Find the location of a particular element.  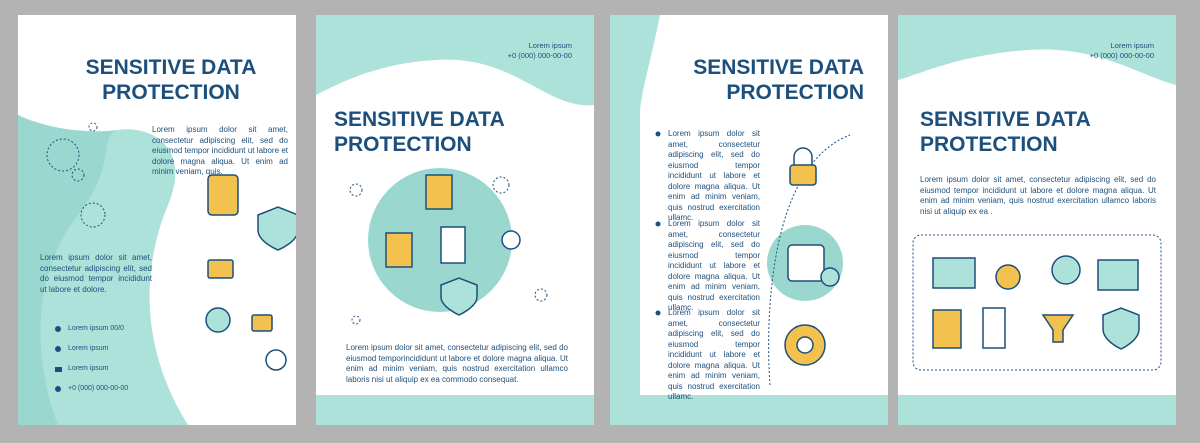

contact: +0 (000) 000-00-00 is located at coordinates (98, 388).